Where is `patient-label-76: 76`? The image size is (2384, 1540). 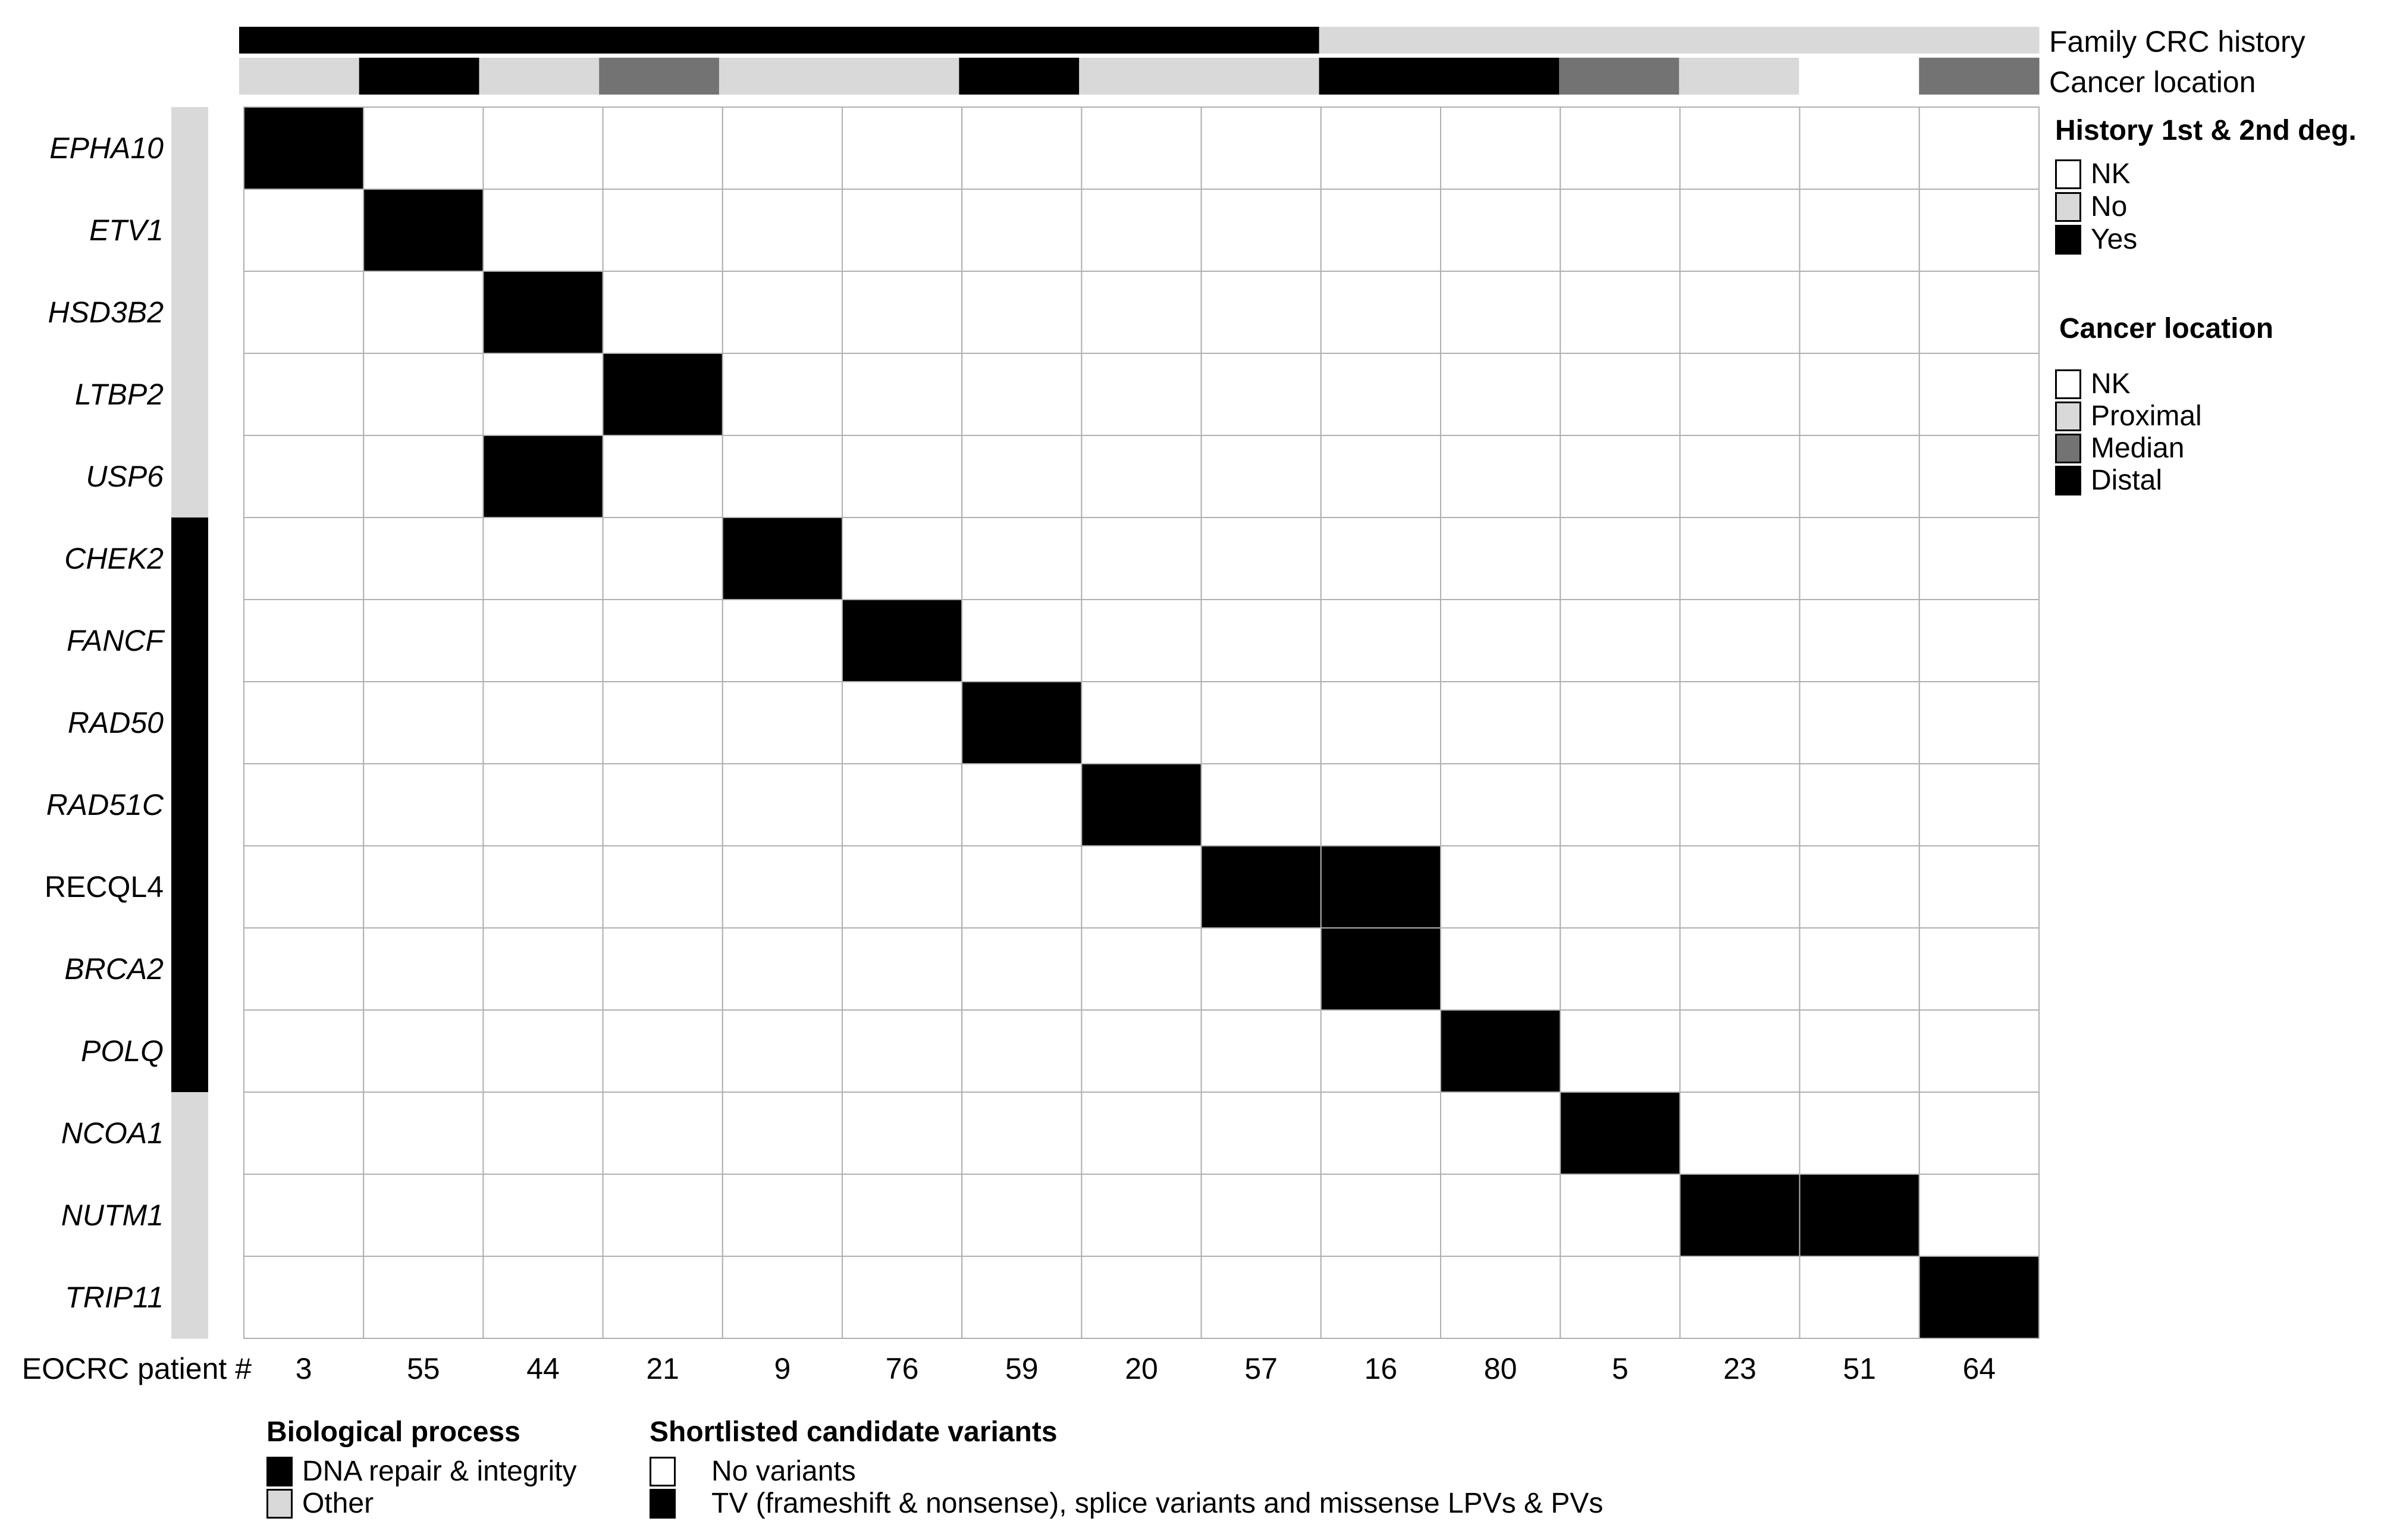 patient-label-76: 76 is located at coordinates (902, 1368).